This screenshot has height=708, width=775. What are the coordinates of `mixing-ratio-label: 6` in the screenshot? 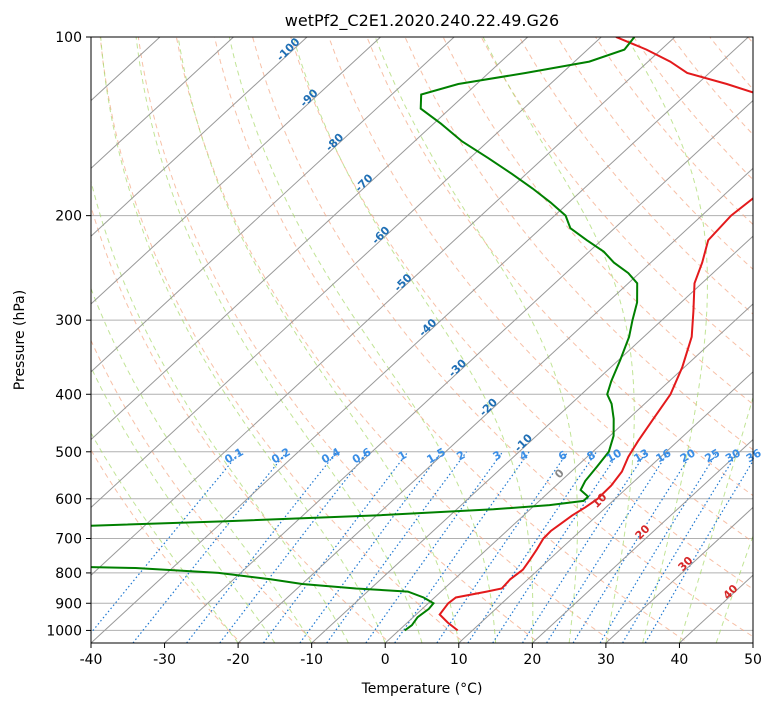 It's located at (562, 455).